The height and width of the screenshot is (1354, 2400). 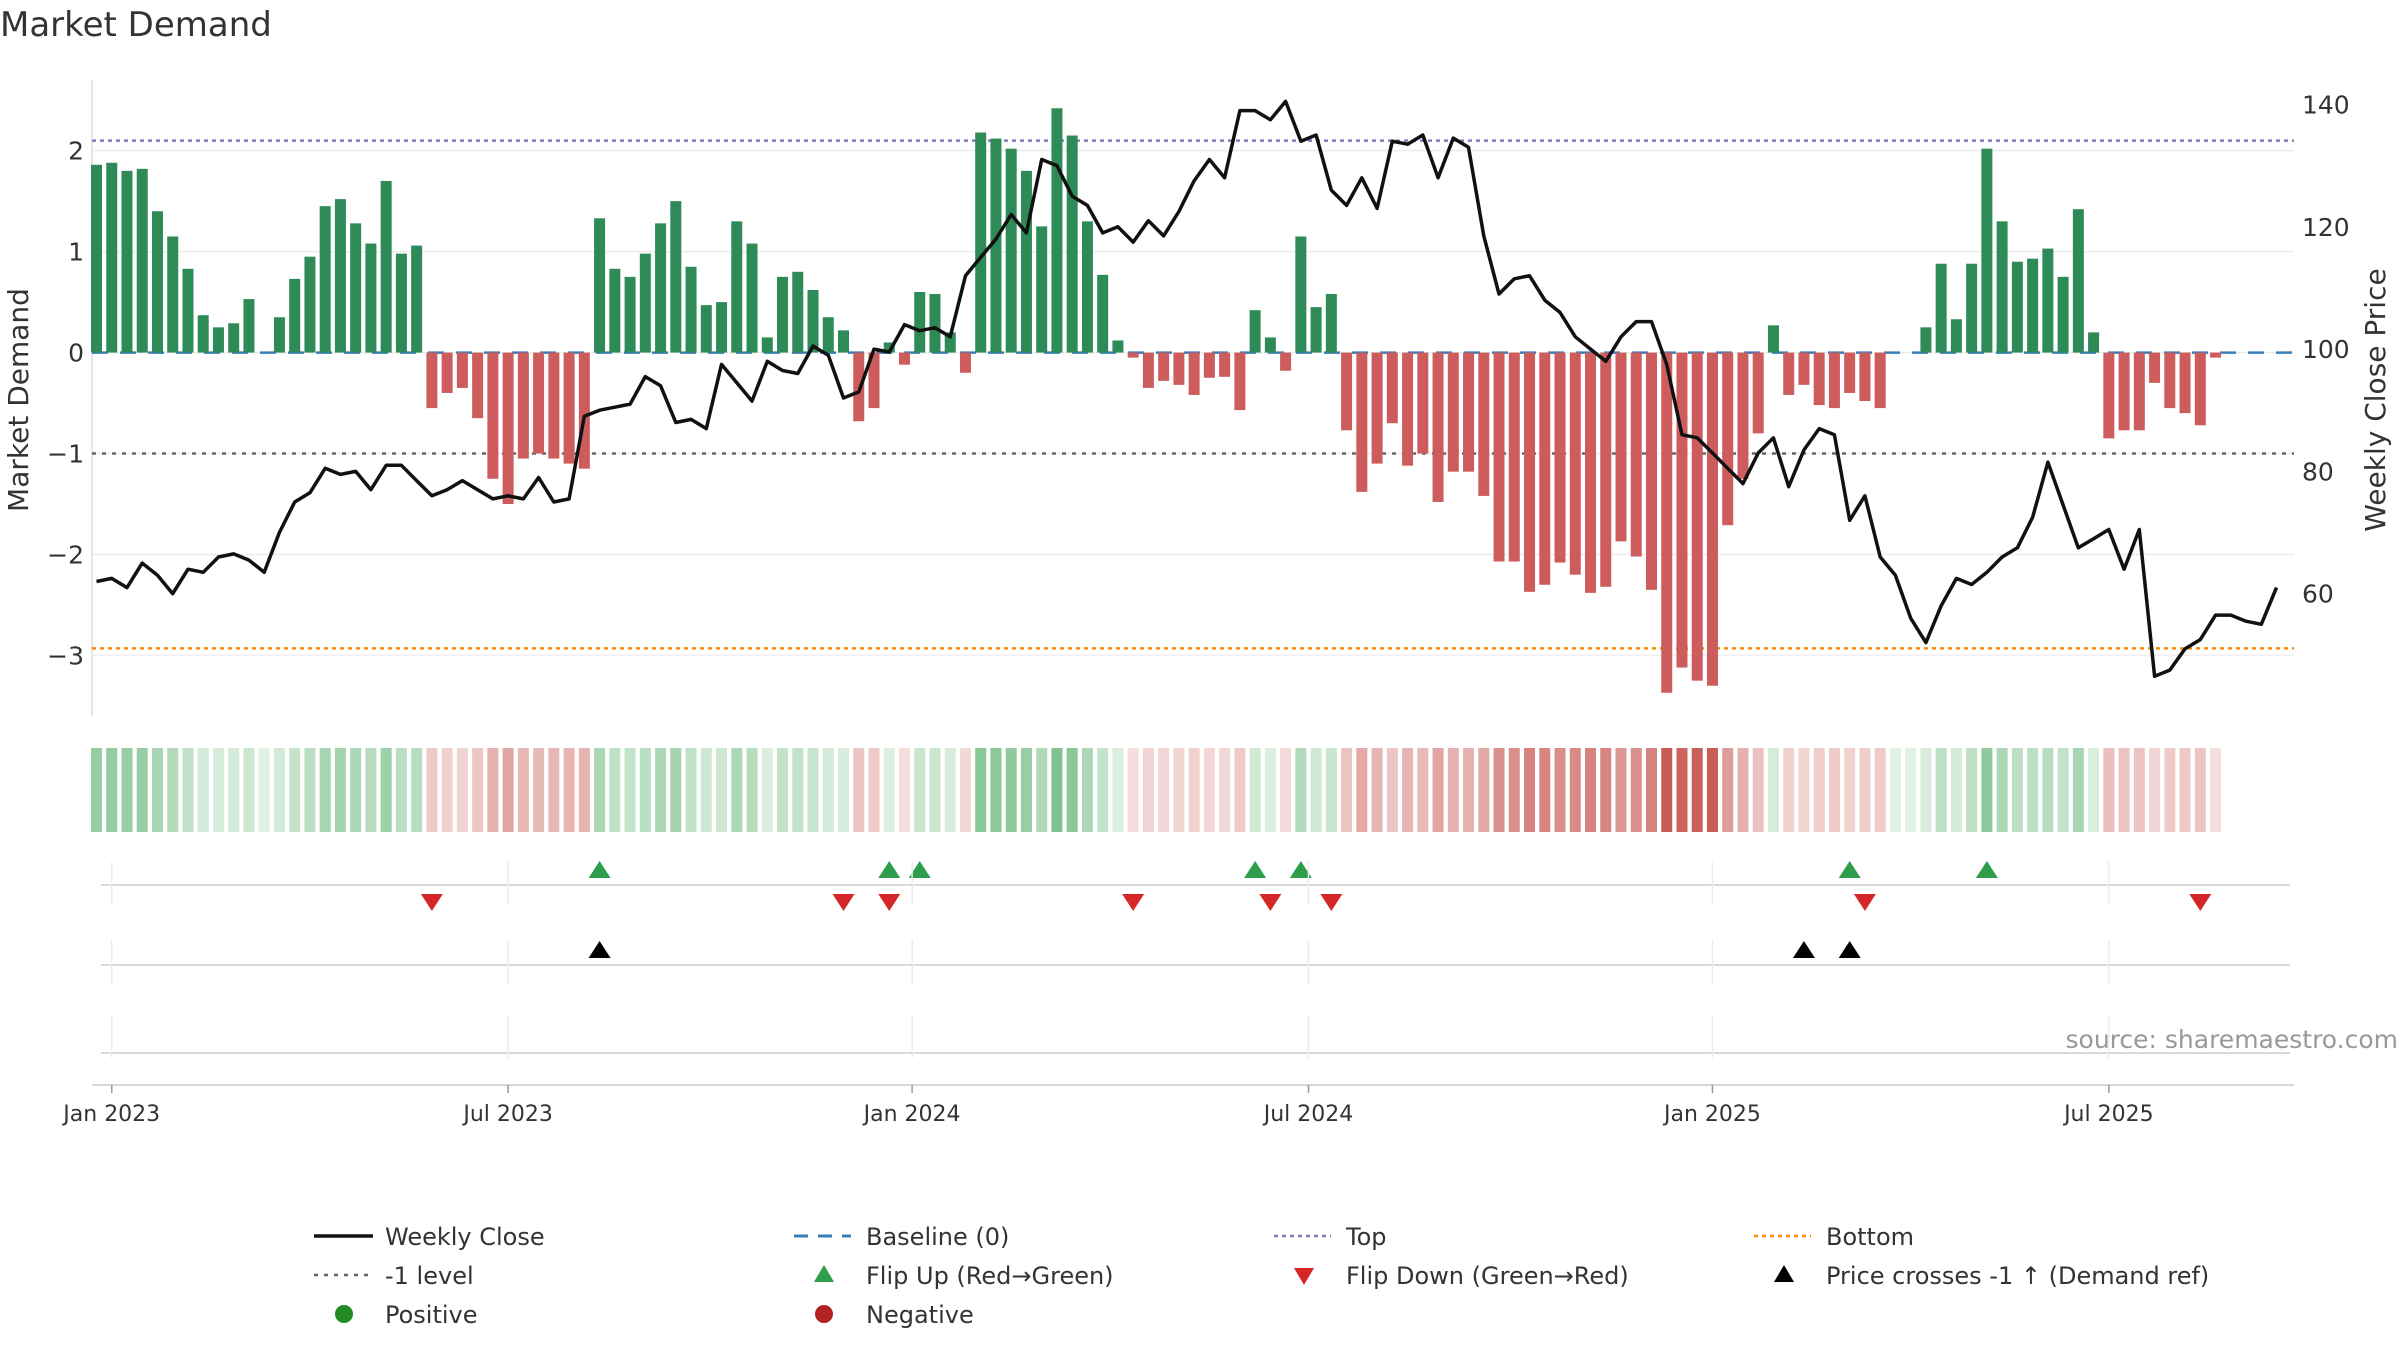 I want to click on legend-item-price-cross: Price crosses -1 ↑ (Demand ref), so click(x=1991, y=1276).